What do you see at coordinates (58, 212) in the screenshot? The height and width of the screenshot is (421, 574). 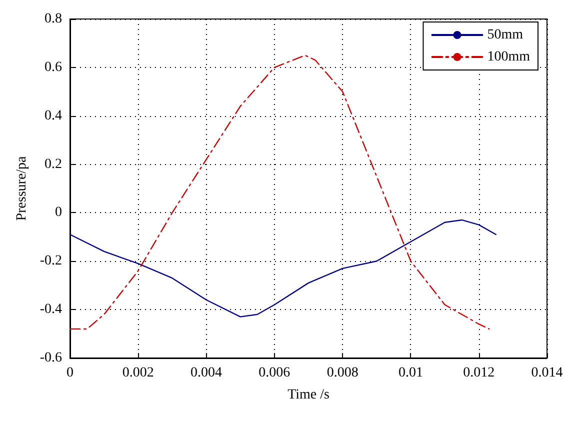 I see `y-tick-label: 0` at bounding box center [58, 212].